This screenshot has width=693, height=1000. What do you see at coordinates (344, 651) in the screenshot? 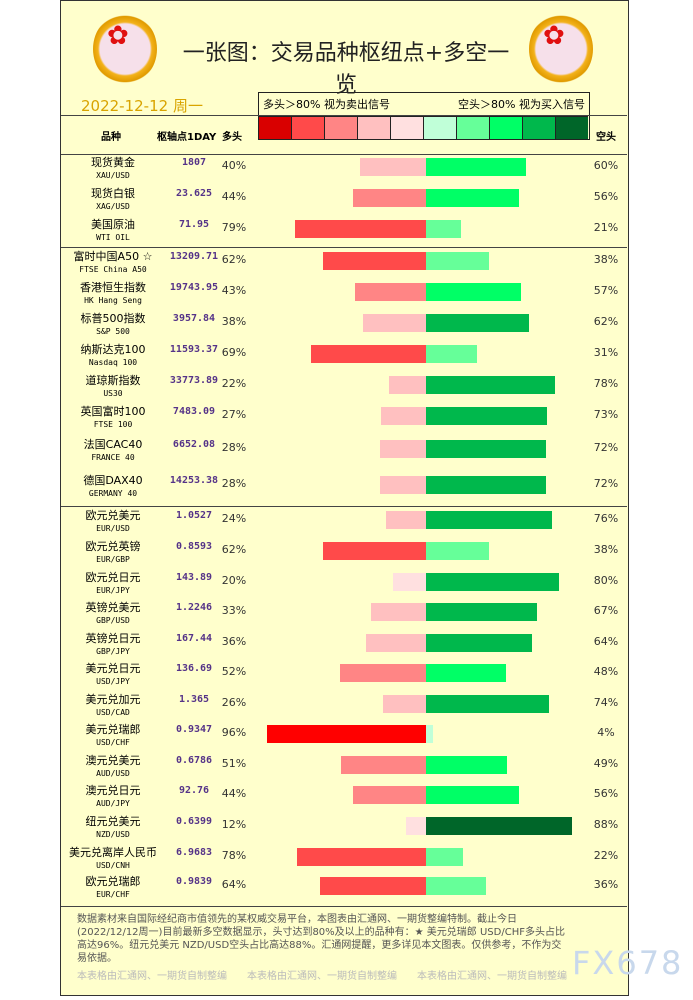
I see `table-row: 英镑兑日元 GBP/JPY 167.44 36% 64%` at bounding box center [344, 651].